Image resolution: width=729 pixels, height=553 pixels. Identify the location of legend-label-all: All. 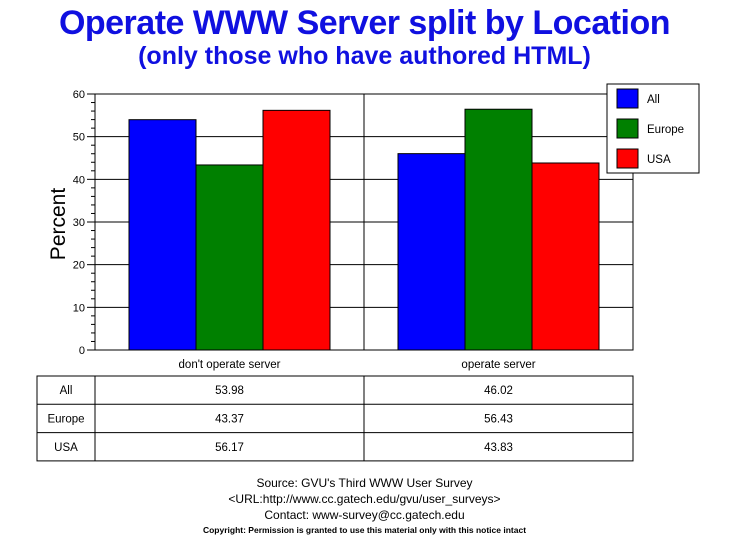
(653, 100).